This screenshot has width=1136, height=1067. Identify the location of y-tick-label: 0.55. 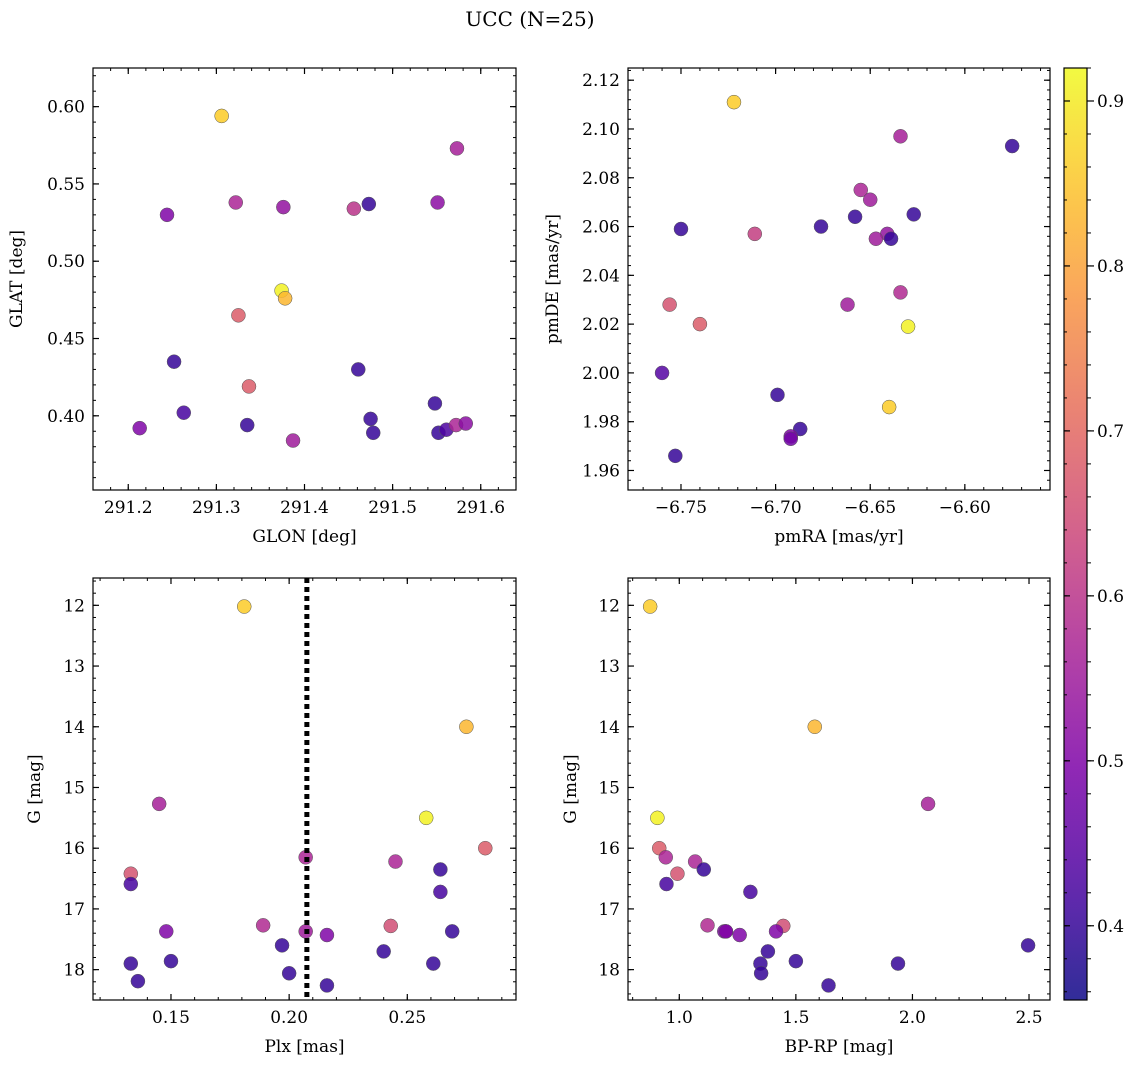
(66, 185).